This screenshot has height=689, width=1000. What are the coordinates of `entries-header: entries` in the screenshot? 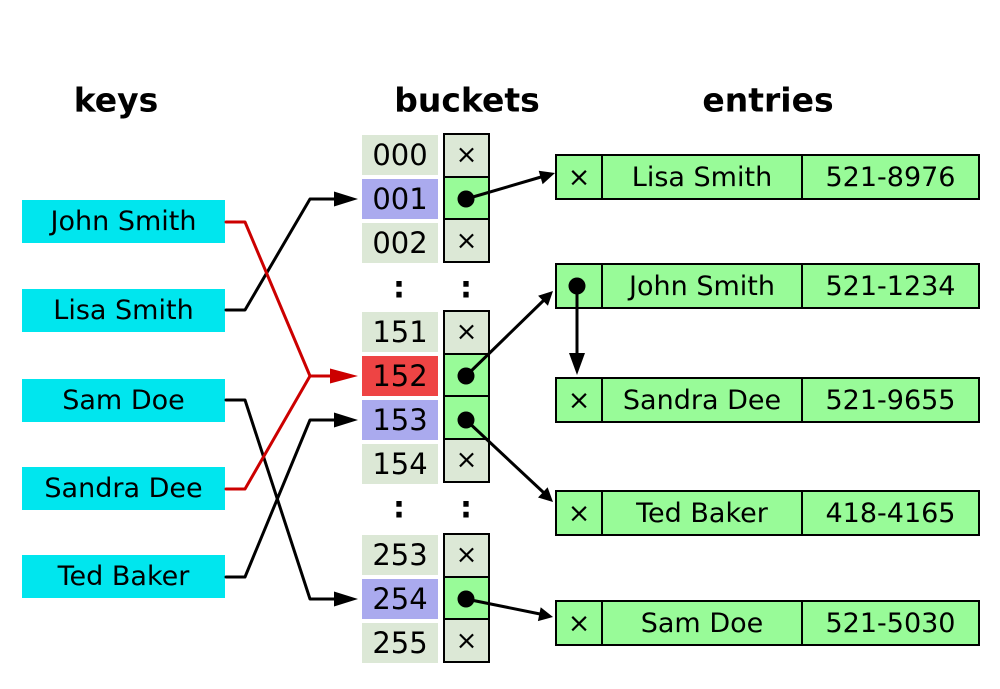 It's located at (768, 100).